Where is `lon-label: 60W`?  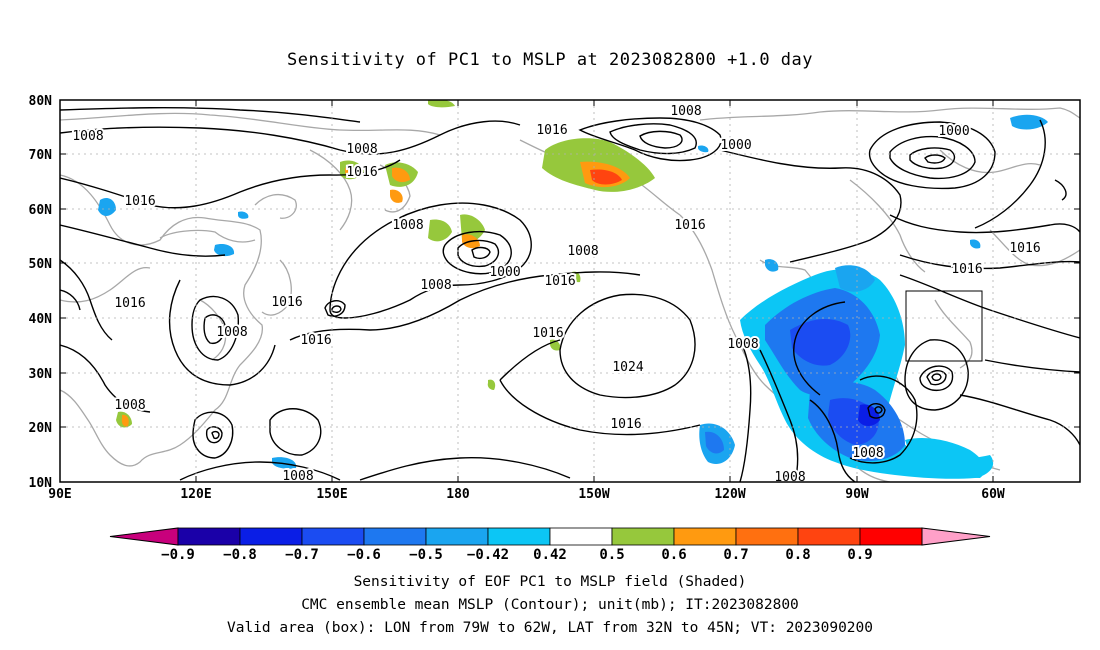
lon-label: 60W is located at coordinates (993, 494).